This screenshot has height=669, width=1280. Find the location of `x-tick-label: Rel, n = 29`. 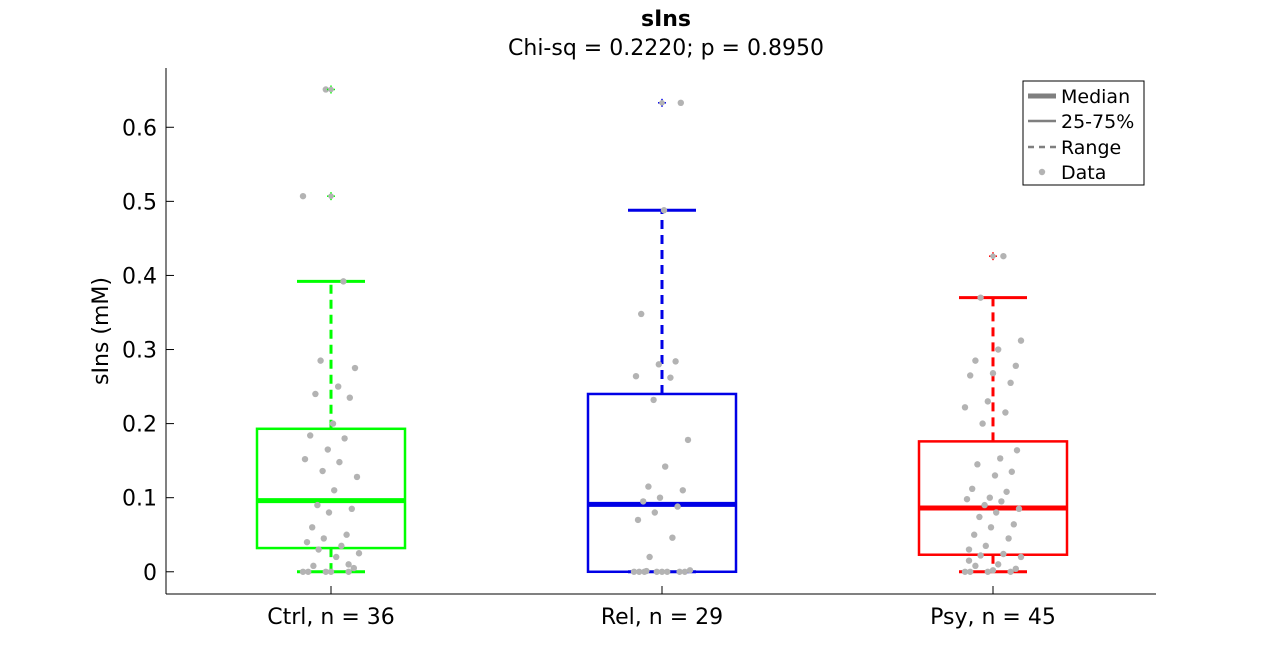

x-tick-label: Rel, n = 29 is located at coordinates (662, 617).